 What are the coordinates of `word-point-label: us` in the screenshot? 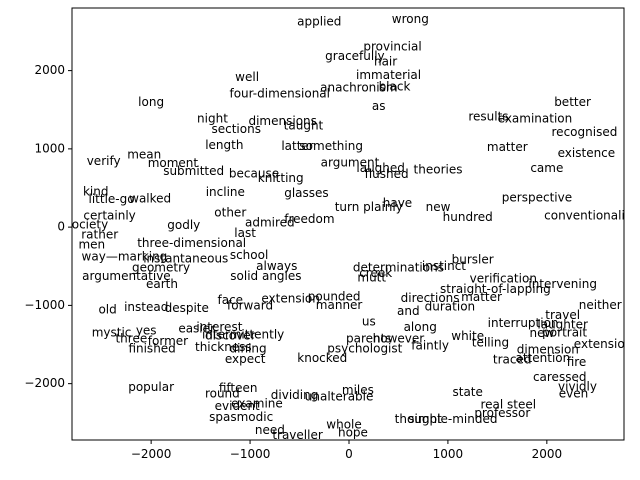 It's located at (369, 321).